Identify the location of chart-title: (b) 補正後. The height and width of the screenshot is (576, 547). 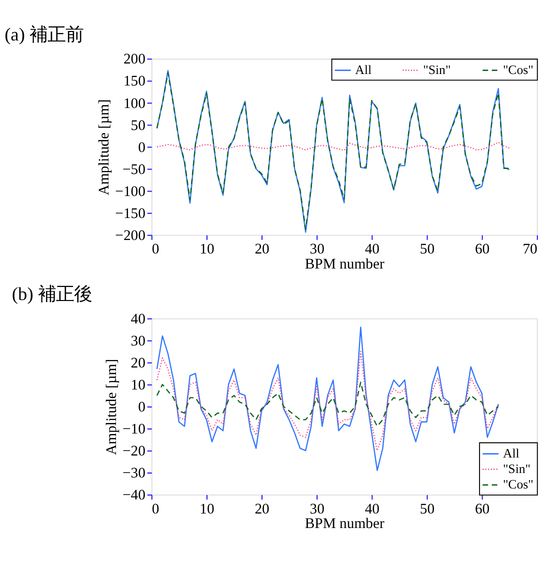
(52, 294).